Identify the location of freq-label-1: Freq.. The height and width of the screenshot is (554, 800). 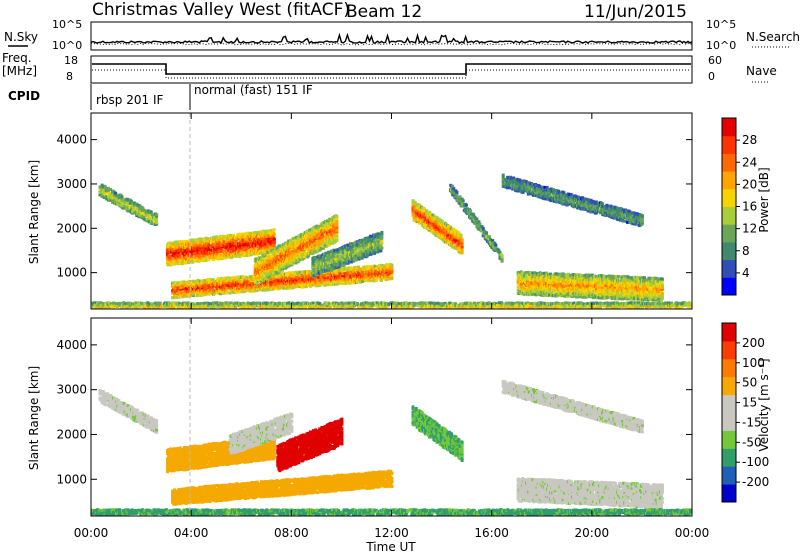
(17, 58).